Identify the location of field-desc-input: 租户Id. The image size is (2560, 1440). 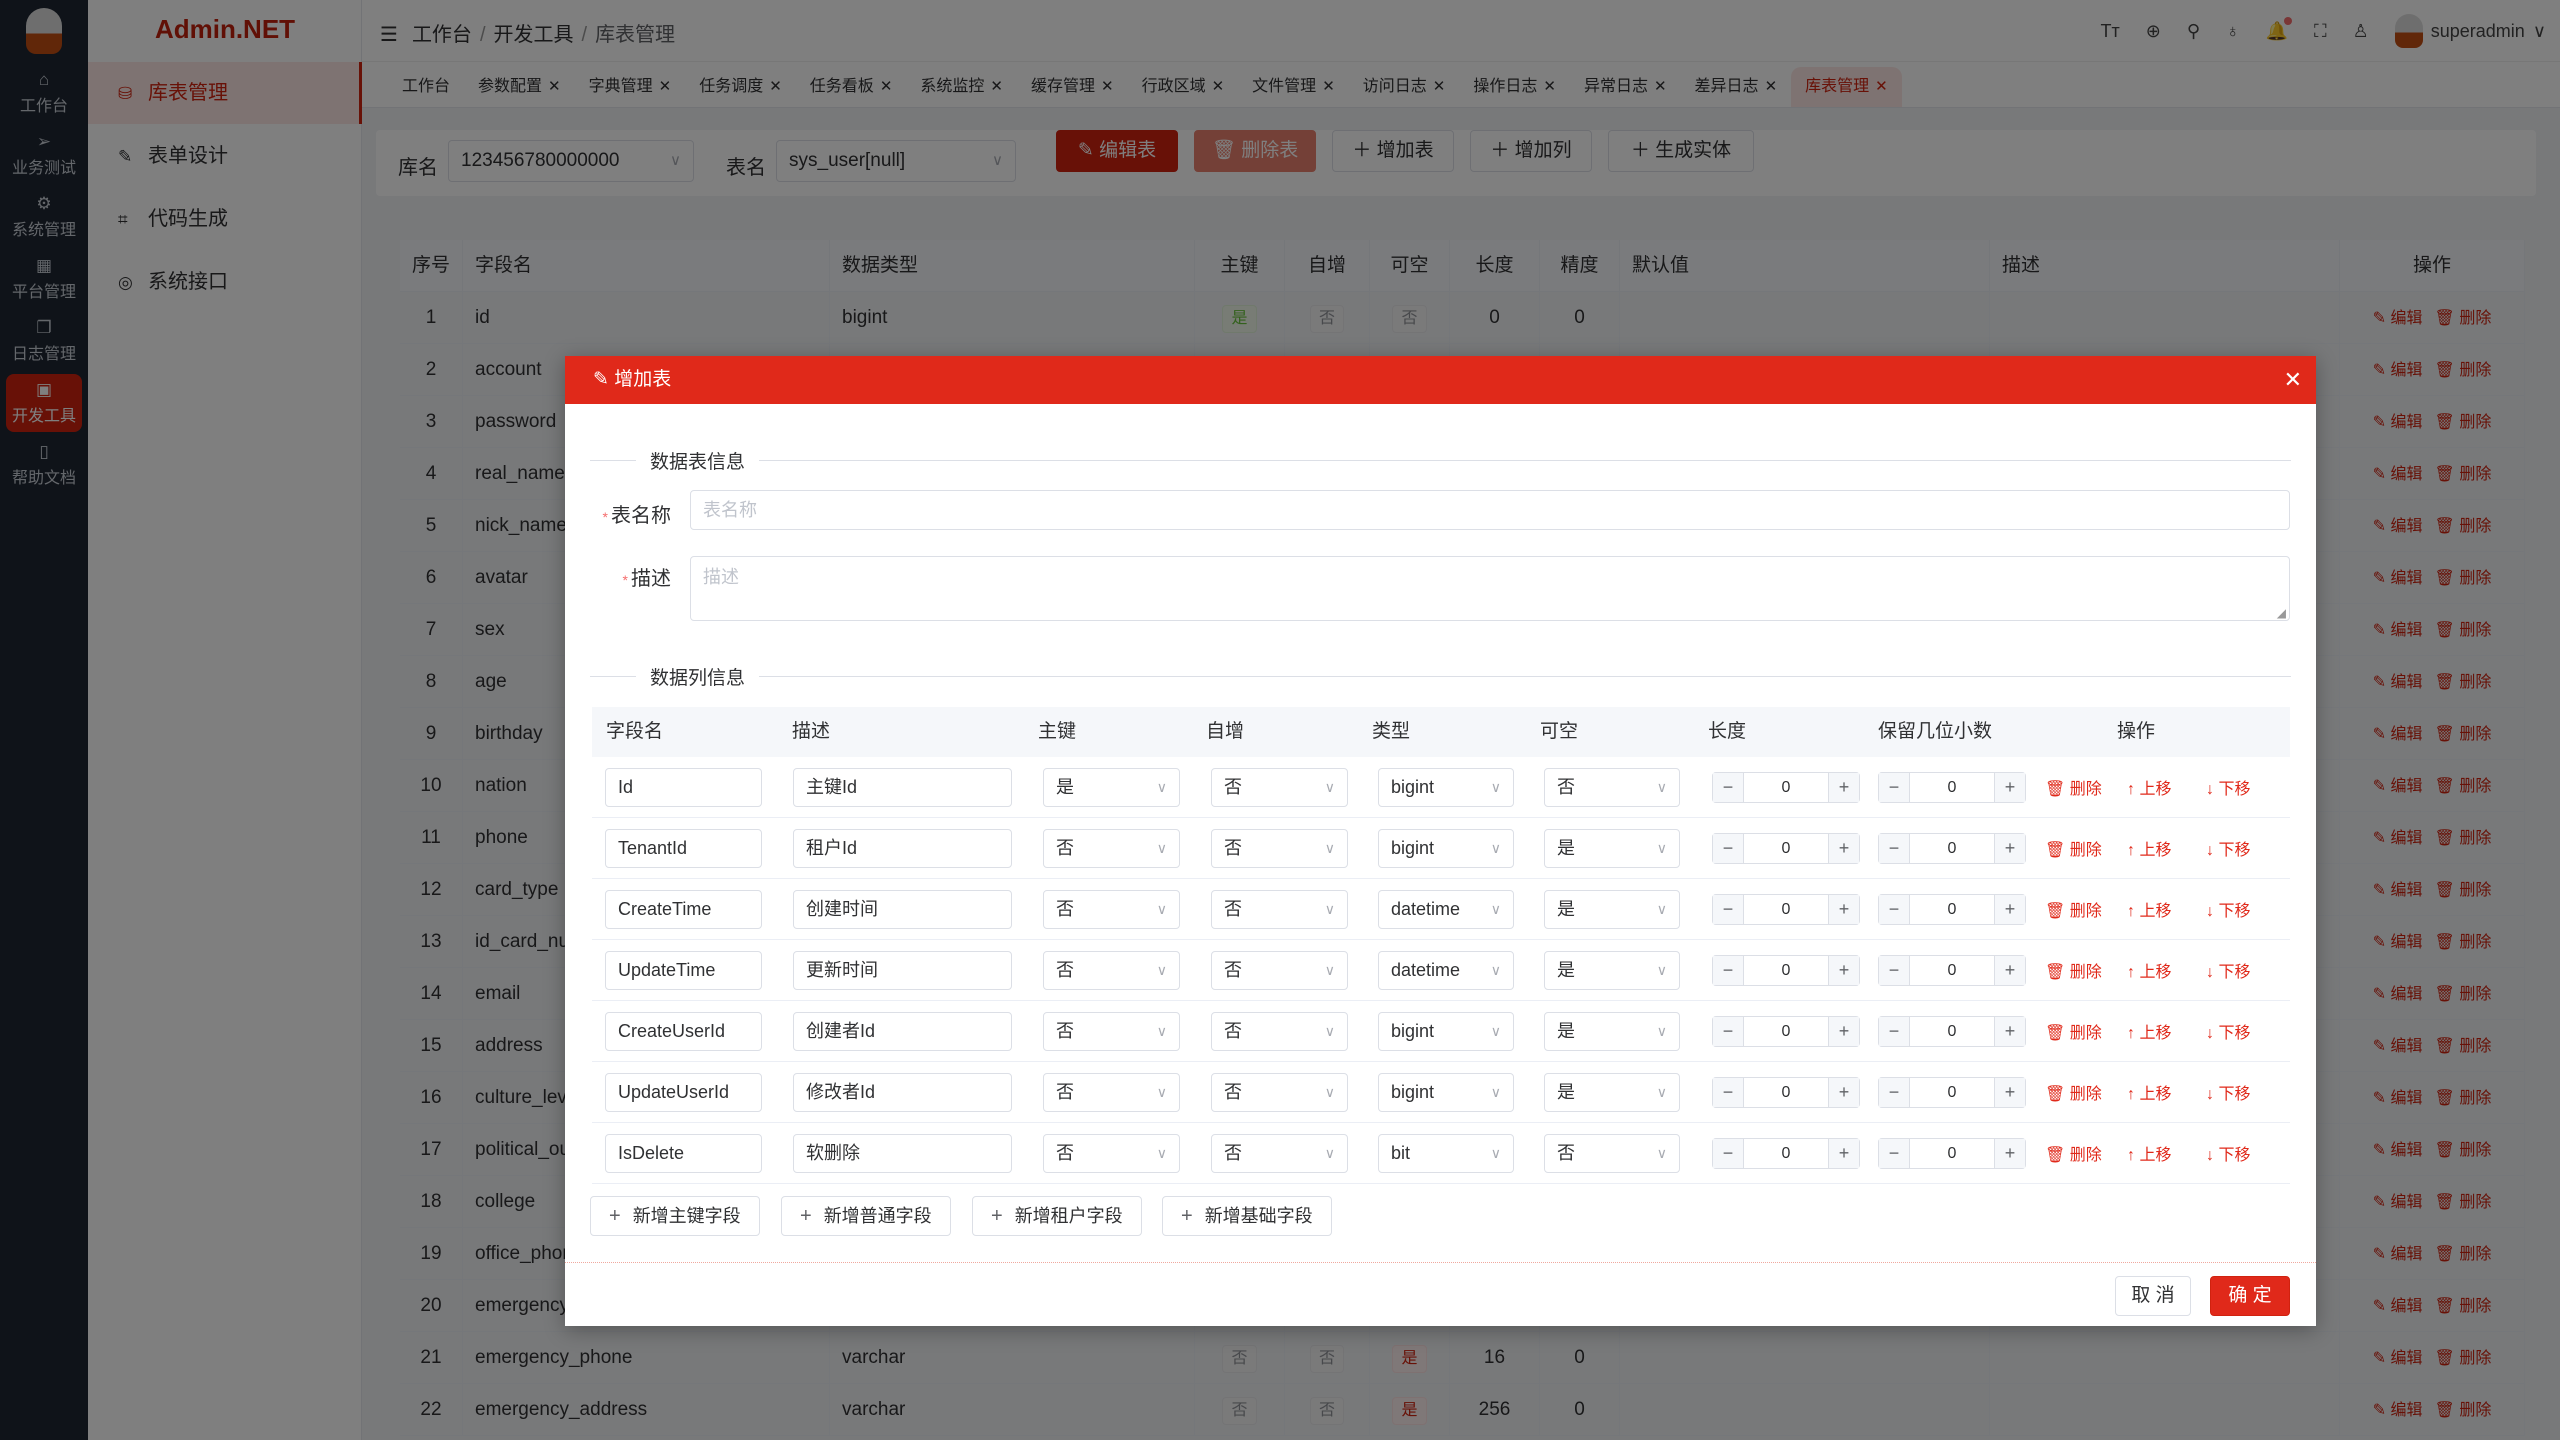
(902, 848).